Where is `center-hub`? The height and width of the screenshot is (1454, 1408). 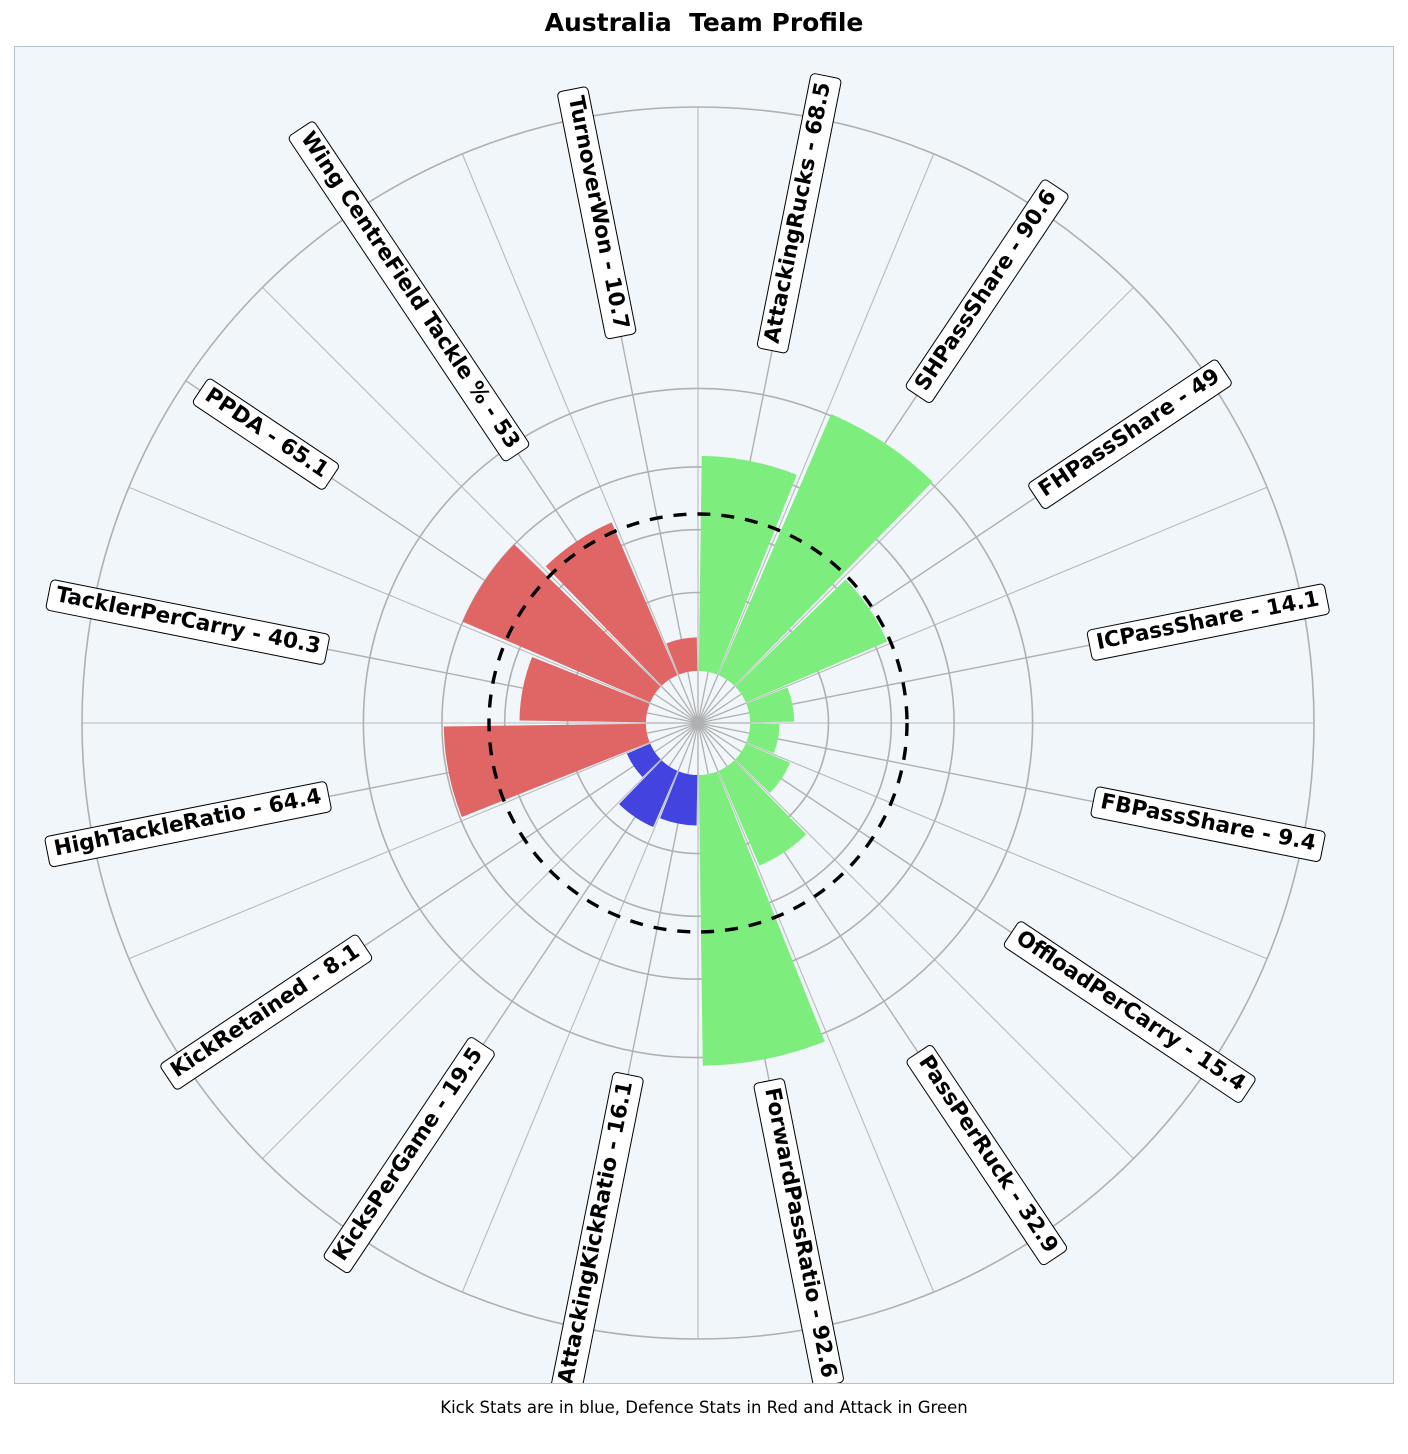
center-hub is located at coordinates (698, 723).